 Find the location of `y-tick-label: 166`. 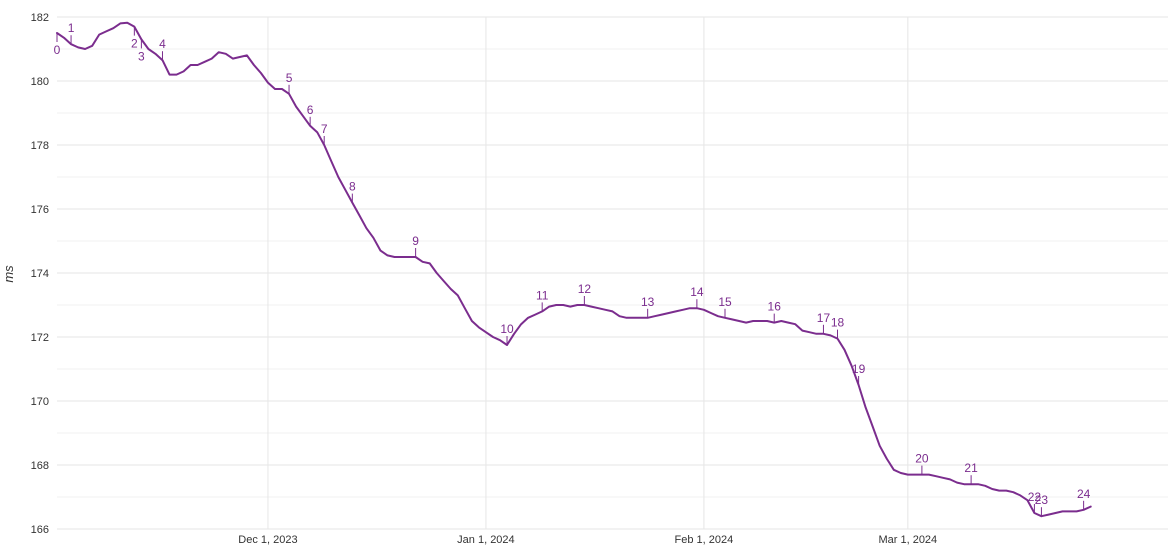

y-tick-label: 166 is located at coordinates (40, 530).